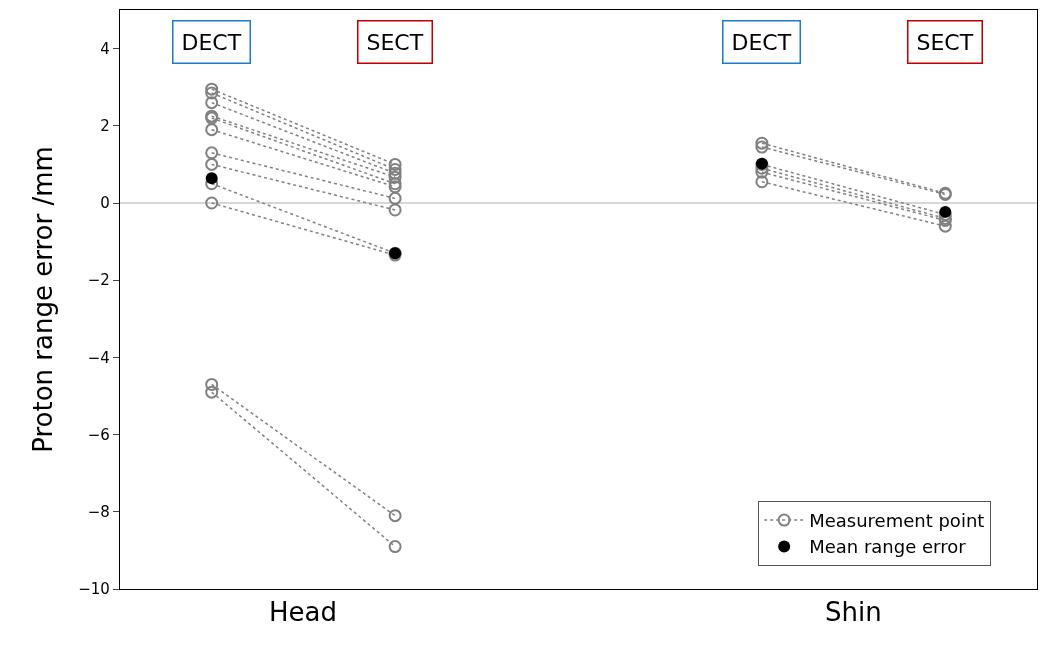  What do you see at coordinates (897, 521) in the screenshot?
I see `legend-label: Measurement point` at bounding box center [897, 521].